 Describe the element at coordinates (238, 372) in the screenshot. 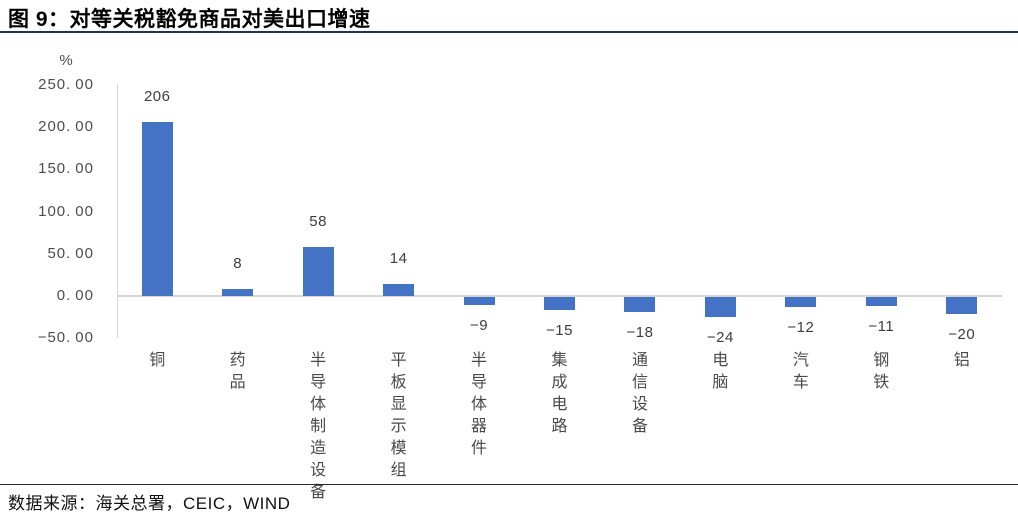

I see `category-label: 药品` at that location.